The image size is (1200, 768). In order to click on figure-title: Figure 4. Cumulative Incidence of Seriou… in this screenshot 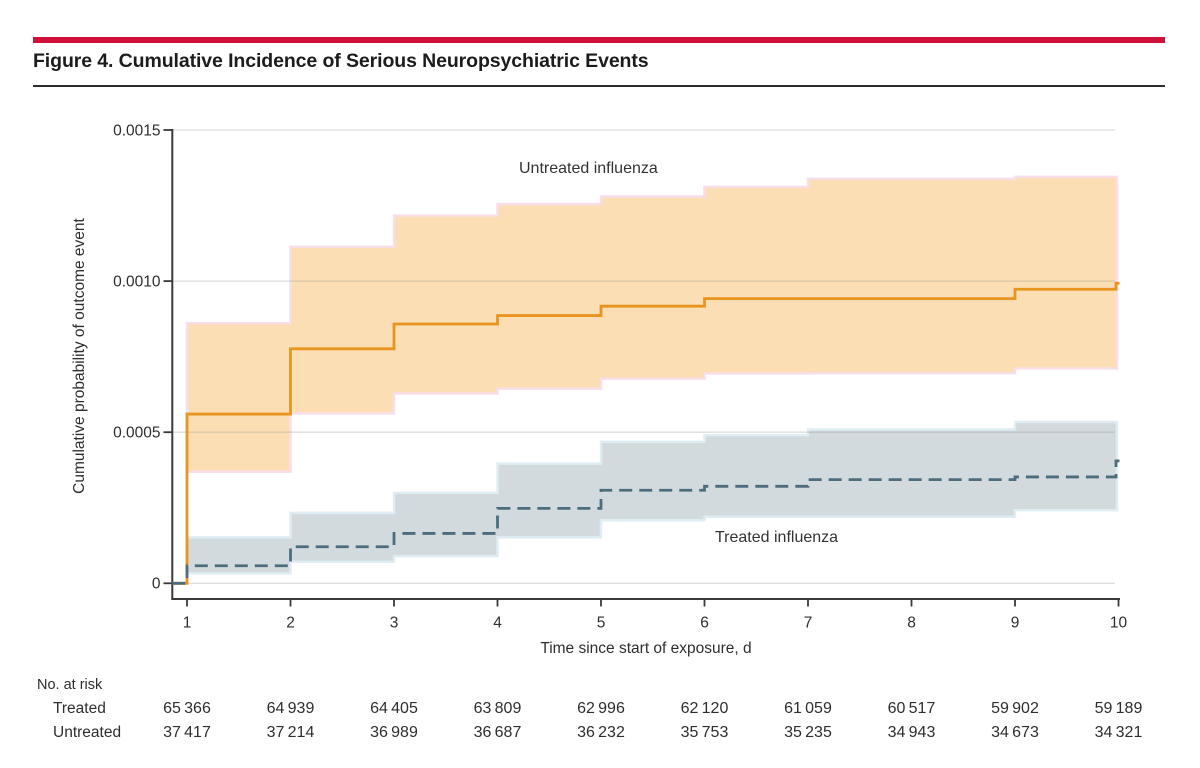, I will do `click(341, 61)`.